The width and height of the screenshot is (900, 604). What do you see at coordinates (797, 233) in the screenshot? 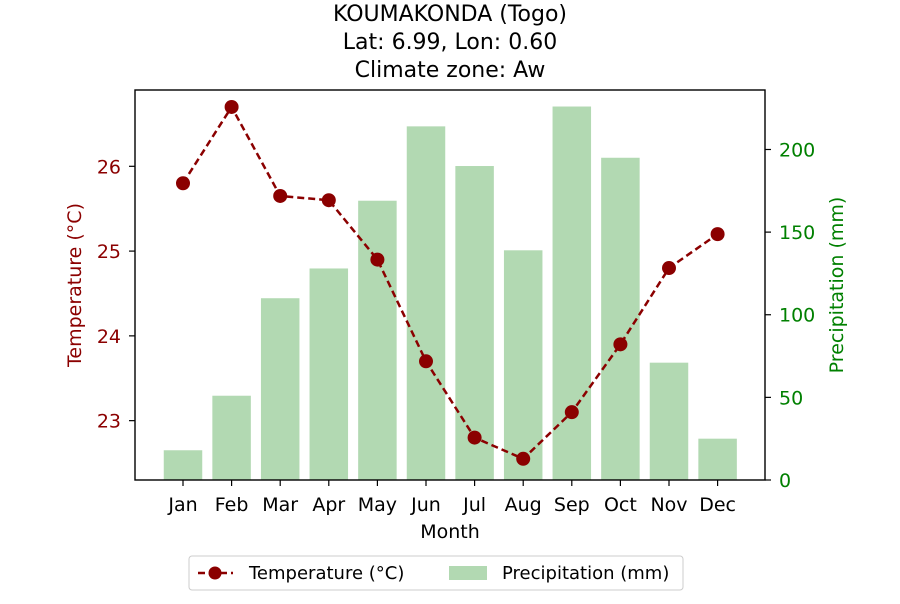
I see `right-tick-label-150: 150` at bounding box center [797, 233].